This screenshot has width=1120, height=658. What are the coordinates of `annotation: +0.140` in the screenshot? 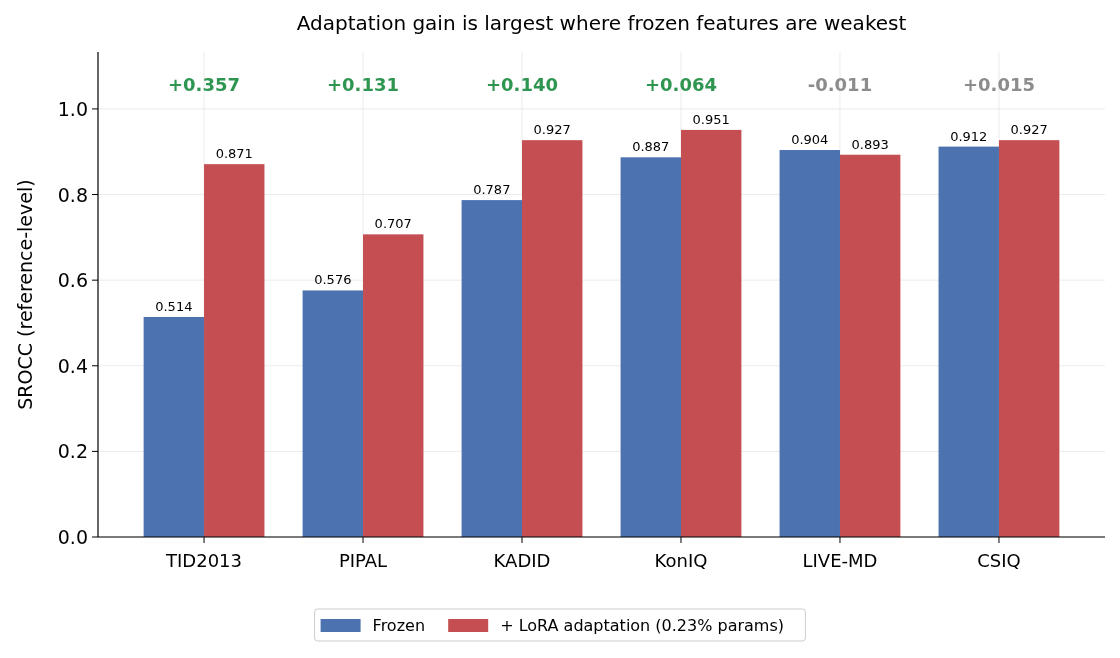 It's located at (522, 84).